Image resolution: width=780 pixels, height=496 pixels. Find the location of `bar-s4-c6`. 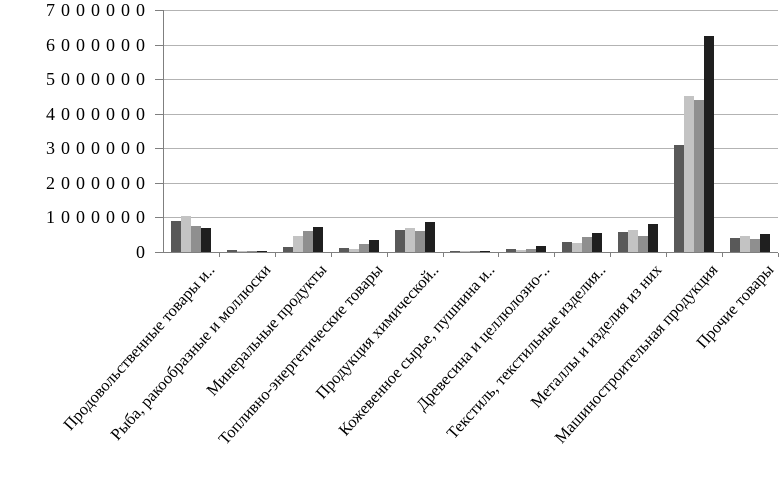

bar-s4-c6 is located at coordinates (485, 251).